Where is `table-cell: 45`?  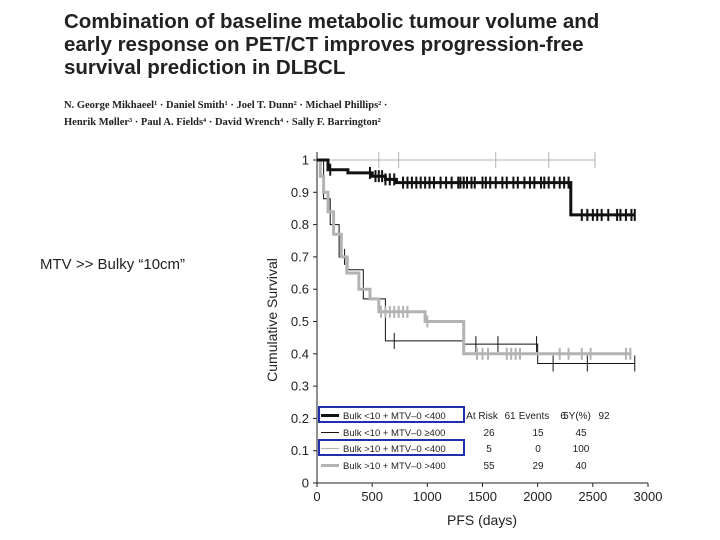 table-cell: 45 is located at coordinates (581, 433).